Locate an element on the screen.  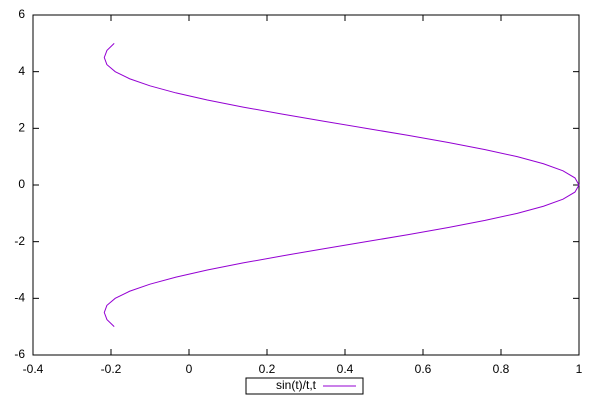
x-tick-label: 1 is located at coordinates (579, 369).